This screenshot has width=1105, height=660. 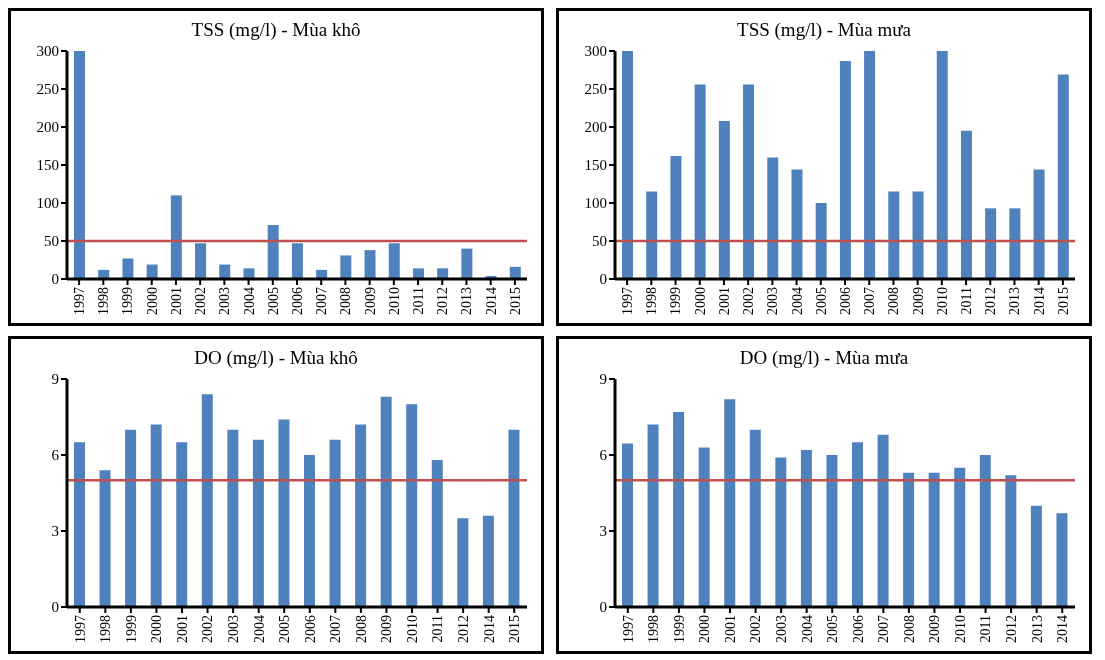 What do you see at coordinates (55, 455) in the screenshot?
I see `y-tick-label: 6` at bounding box center [55, 455].